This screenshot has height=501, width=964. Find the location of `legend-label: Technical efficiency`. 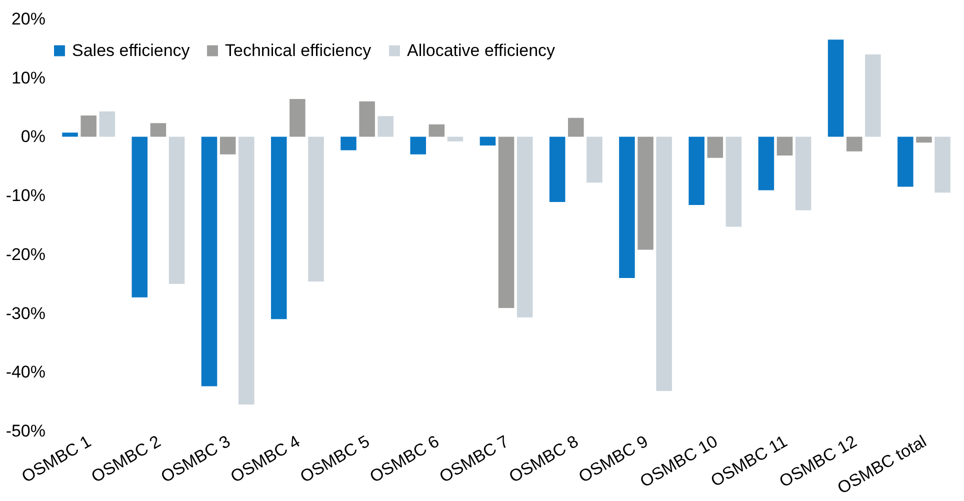

legend-label: Technical efficiency is located at coordinates (298, 50).